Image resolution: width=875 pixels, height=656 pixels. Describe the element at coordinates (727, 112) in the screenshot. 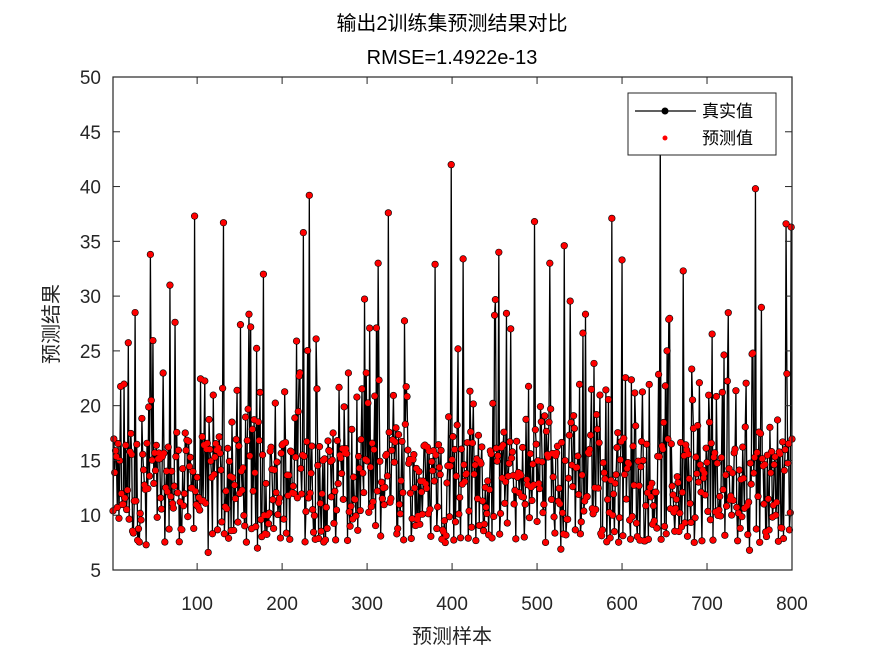

I see `legend-entry-true: 真实值` at that location.